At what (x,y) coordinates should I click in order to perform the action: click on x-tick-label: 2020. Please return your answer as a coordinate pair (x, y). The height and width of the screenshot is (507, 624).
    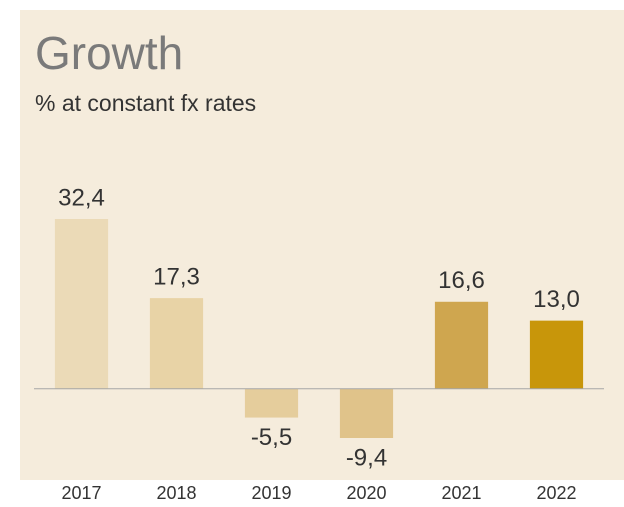
    Looking at the image, I should click on (366, 493).